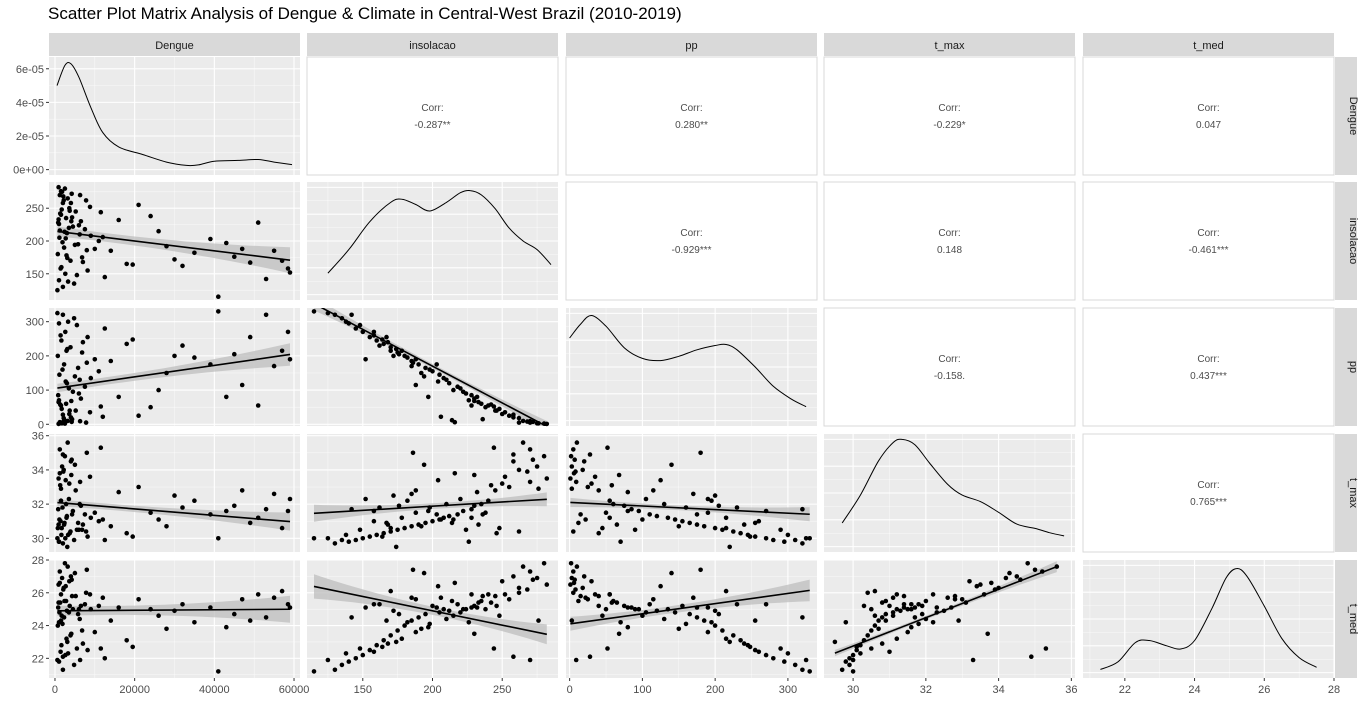  What do you see at coordinates (38, 471) in the screenshot?
I see `y-tick-label-t_max: 34` at bounding box center [38, 471].